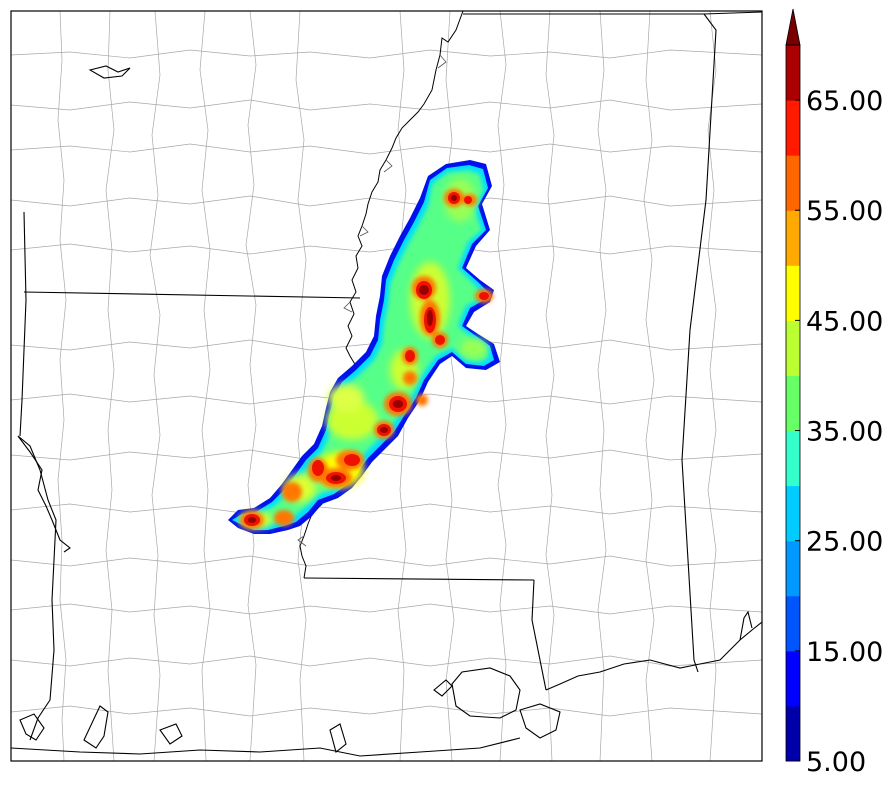 The height and width of the screenshot is (785, 894). I want to click on colorbar-tick-label: 5.00, so click(836, 762).